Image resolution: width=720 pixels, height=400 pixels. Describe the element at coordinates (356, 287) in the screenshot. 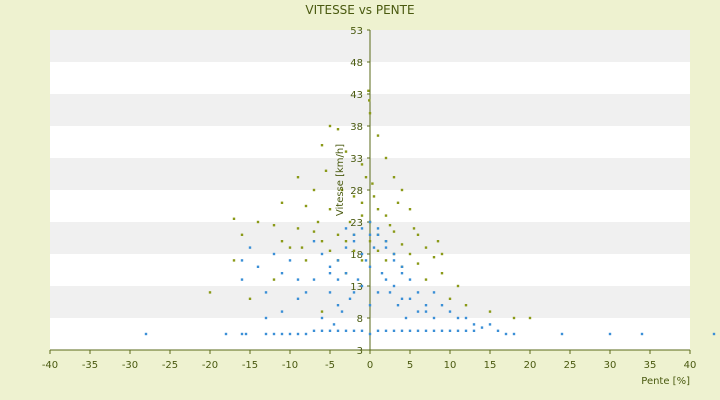

I see `y-tick-label: 13` at that location.